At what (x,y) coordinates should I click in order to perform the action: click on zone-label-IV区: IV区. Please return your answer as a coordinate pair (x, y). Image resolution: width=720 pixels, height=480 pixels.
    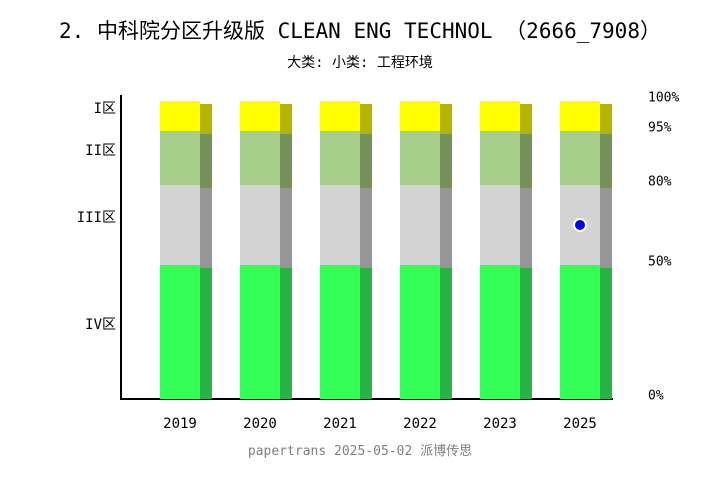
    Looking at the image, I should click on (100, 325).